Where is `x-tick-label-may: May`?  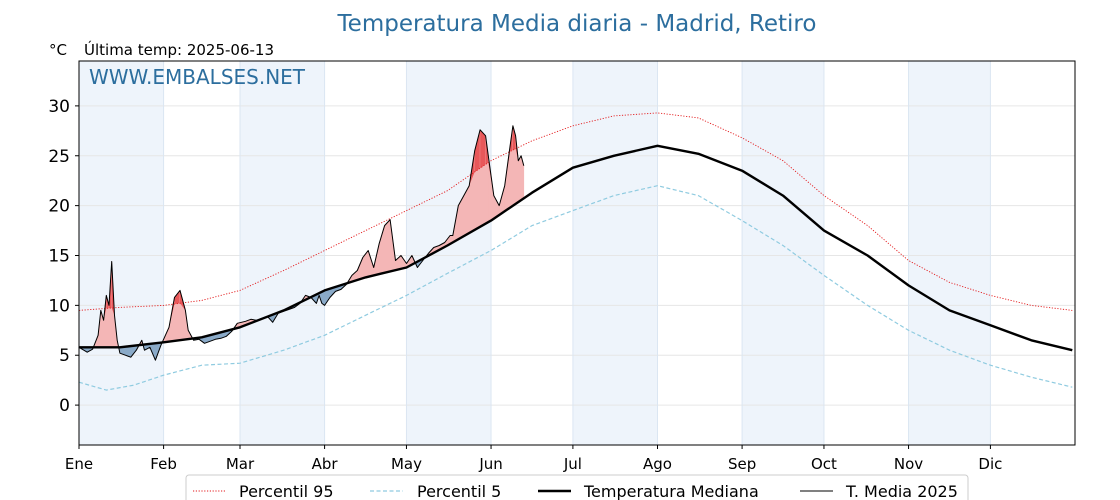 x-tick-label-may: May is located at coordinates (406, 464).